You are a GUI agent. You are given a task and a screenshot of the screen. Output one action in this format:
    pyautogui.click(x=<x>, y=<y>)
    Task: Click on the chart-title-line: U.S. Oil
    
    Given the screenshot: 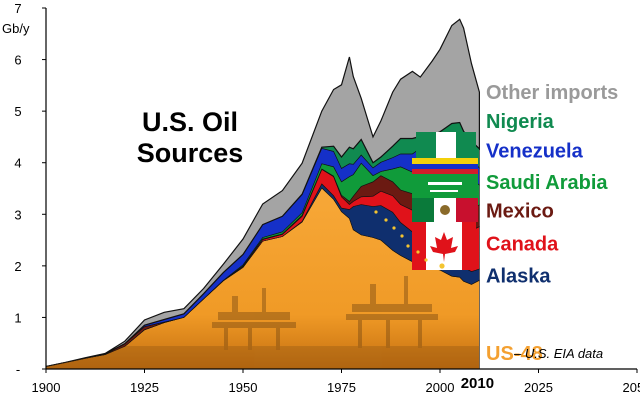 What is the action you would take?
    pyautogui.click(x=190, y=122)
    